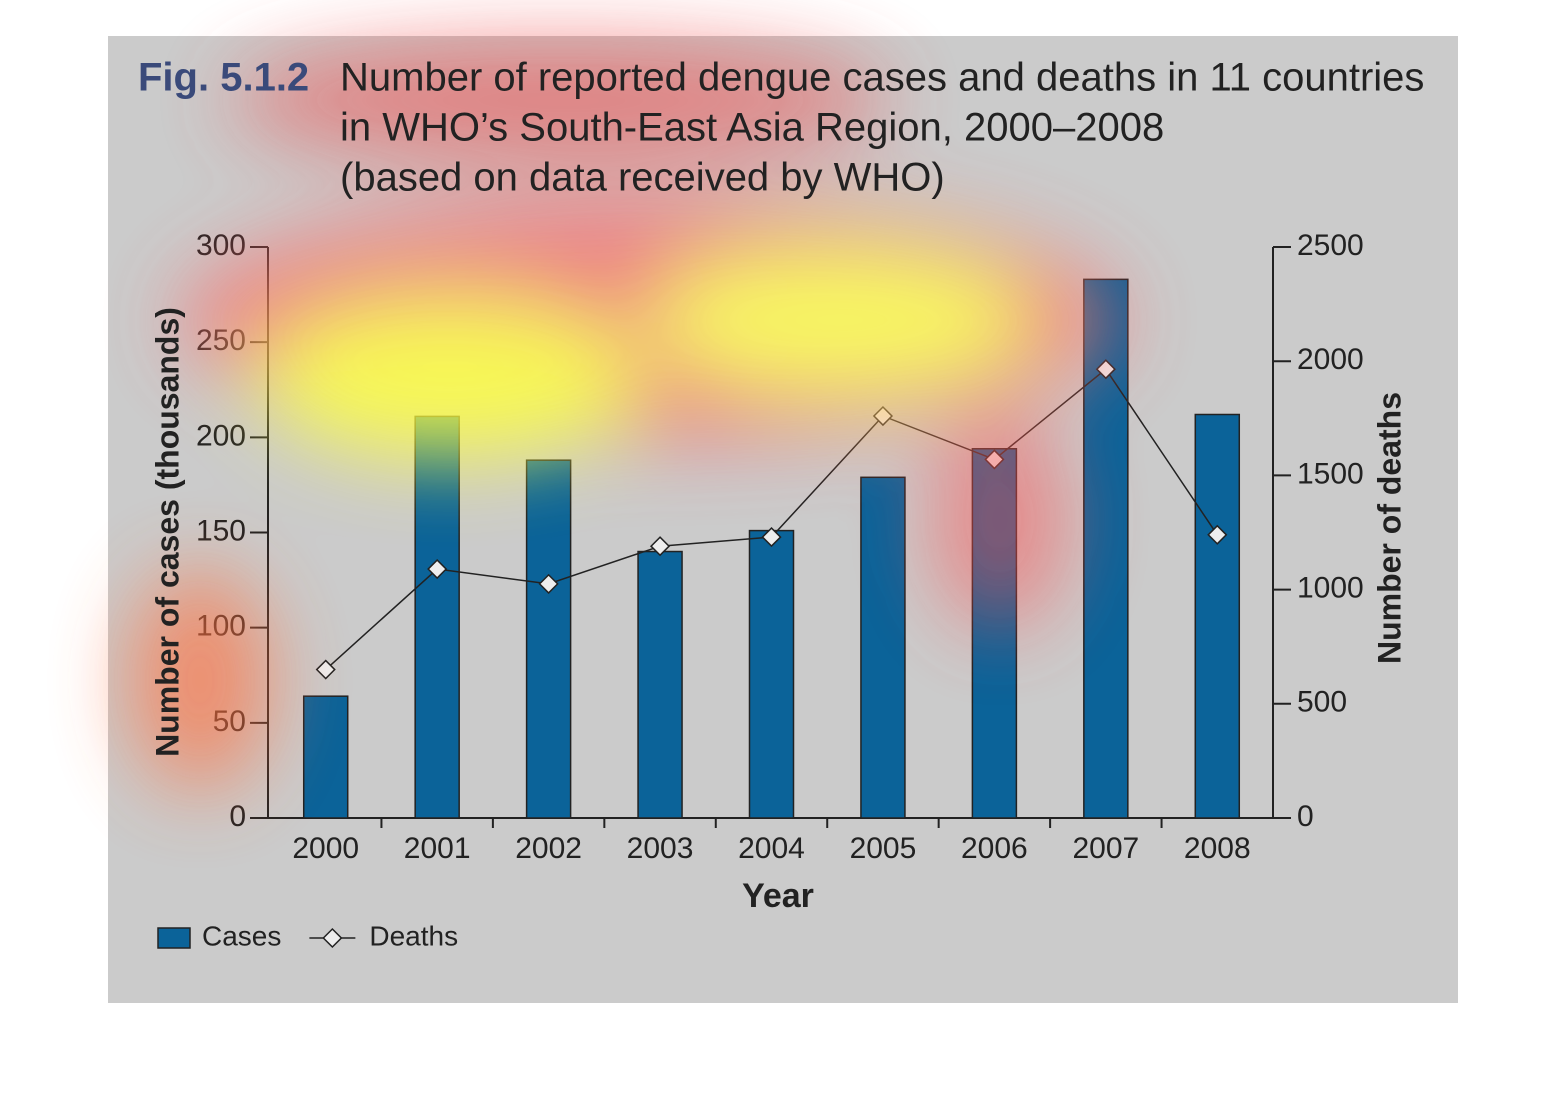  I want to click on y-axis-label: Number of cases (thousands), so click(167, 532).